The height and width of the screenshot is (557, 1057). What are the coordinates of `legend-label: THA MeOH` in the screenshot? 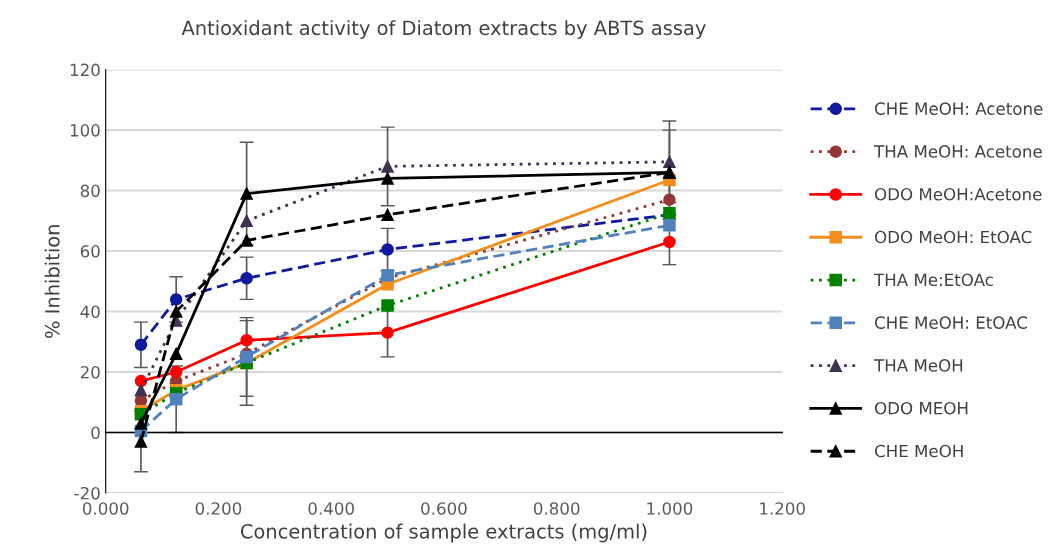 It's located at (918, 365).